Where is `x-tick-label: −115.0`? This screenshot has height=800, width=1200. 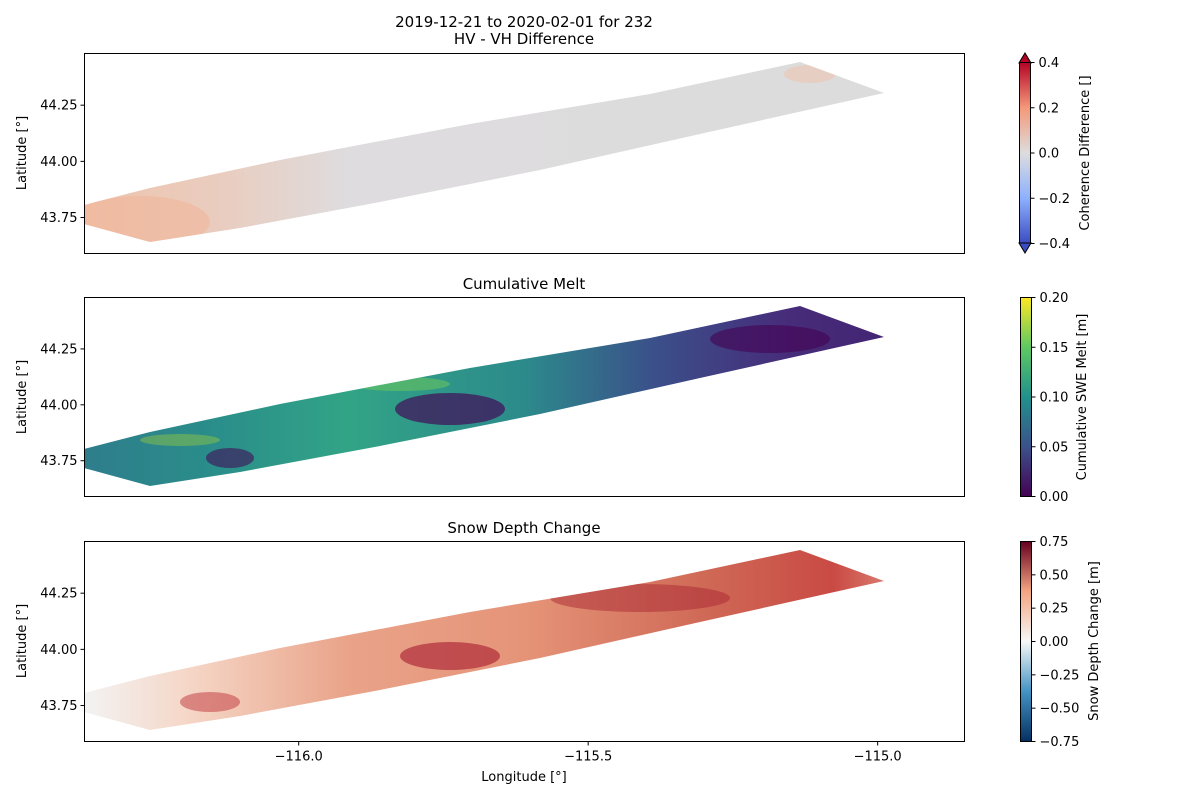 x-tick-label: −115.0 is located at coordinates (878, 757).